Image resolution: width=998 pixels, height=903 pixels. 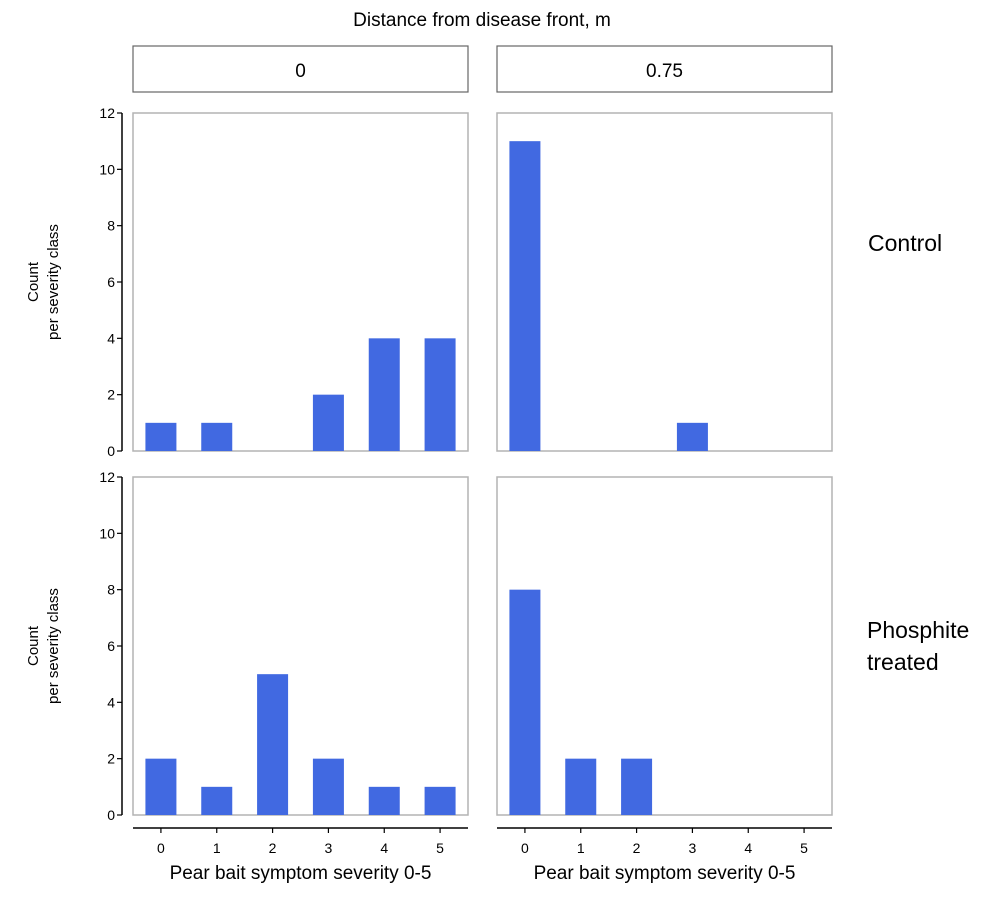 What do you see at coordinates (664, 71) in the screenshot?
I see `column-strip-label-1: 0.75` at bounding box center [664, 71].